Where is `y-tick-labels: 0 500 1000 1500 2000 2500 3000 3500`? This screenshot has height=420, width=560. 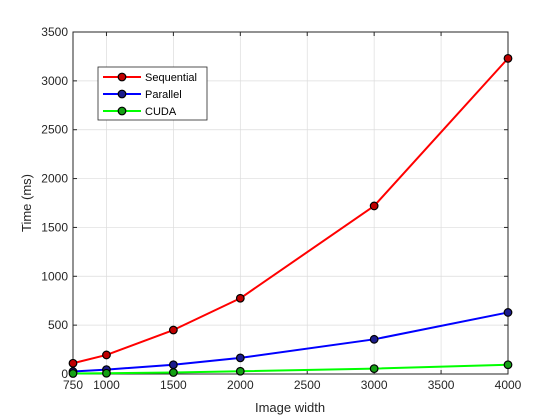 y-tick-labels: 0 500 1000 1500 2000 2500 3000 3500 is located at coordinates (54, 203).